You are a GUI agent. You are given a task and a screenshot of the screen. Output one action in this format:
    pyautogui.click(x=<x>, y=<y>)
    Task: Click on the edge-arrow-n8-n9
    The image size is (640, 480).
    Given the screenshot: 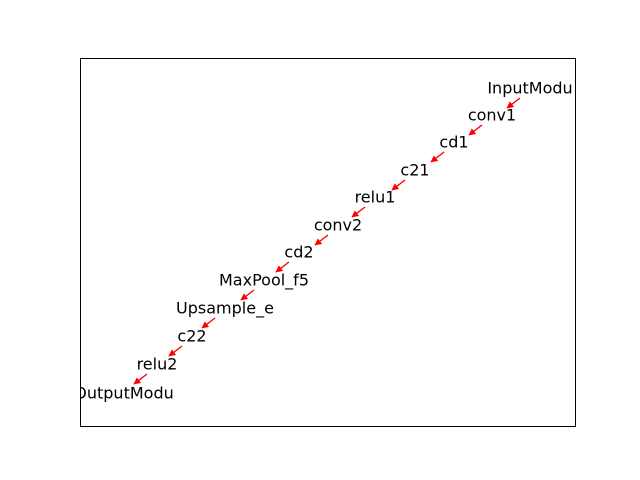 What is the action you would take?
    pyautogui.click(x=208, y=323)
    